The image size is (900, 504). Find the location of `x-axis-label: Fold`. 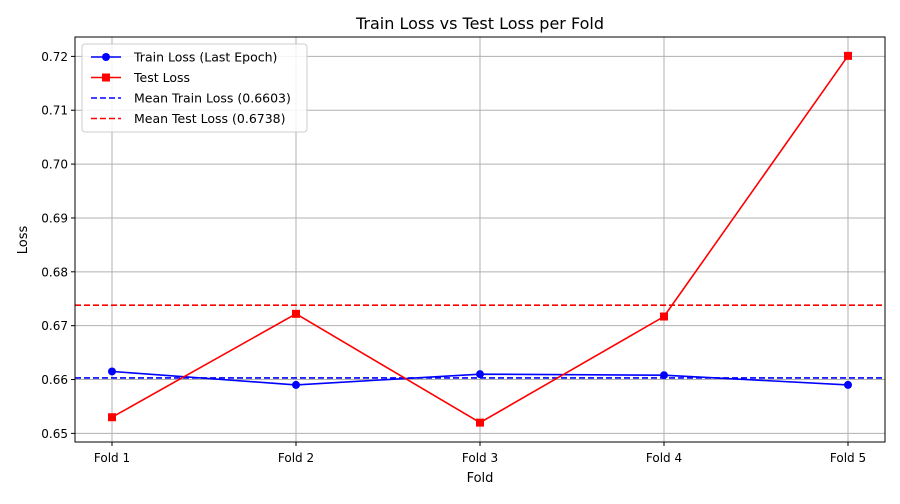

x-axis-label: Fold is located at coordinates (480, 478).